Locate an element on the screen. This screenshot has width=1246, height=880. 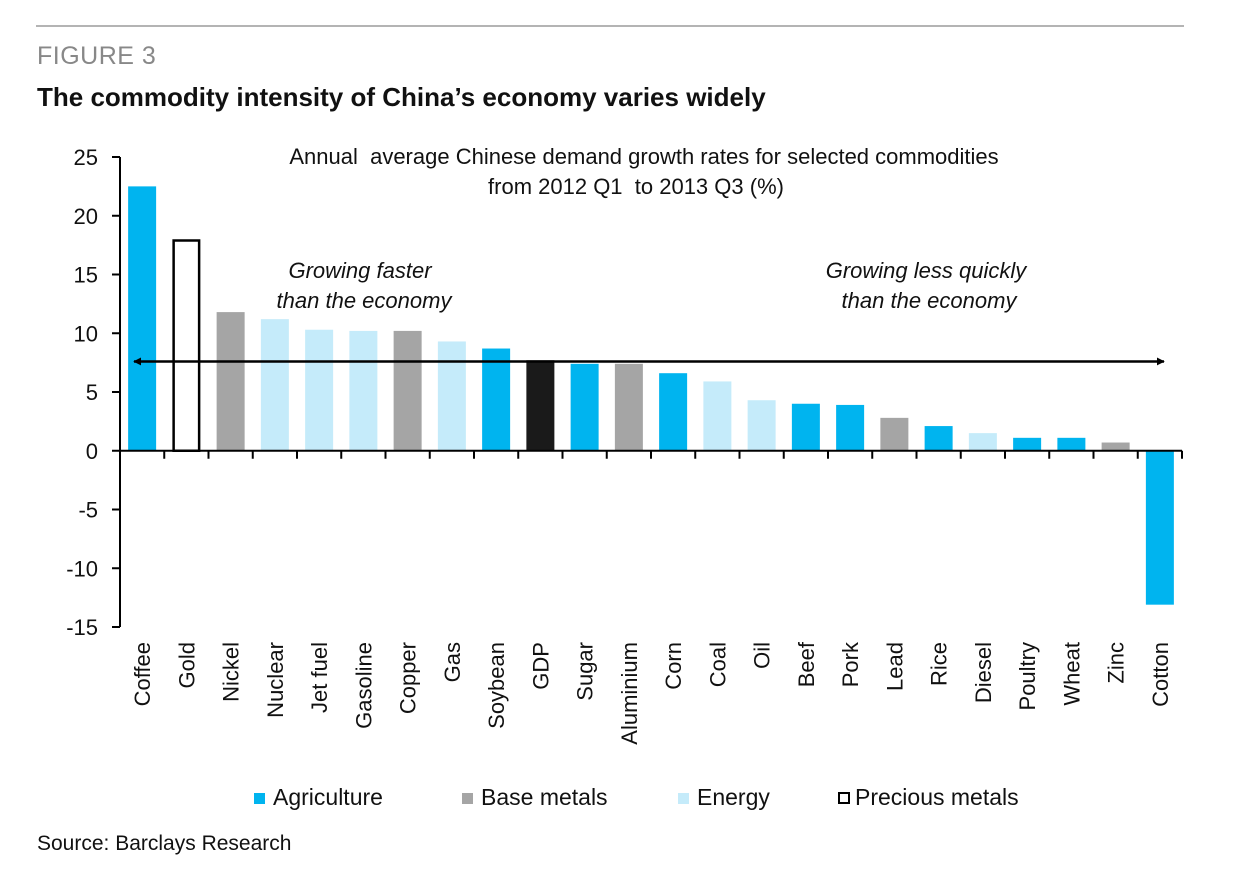
legend-label-precious-metals: Precious metals is located at coordinates (937, 797).